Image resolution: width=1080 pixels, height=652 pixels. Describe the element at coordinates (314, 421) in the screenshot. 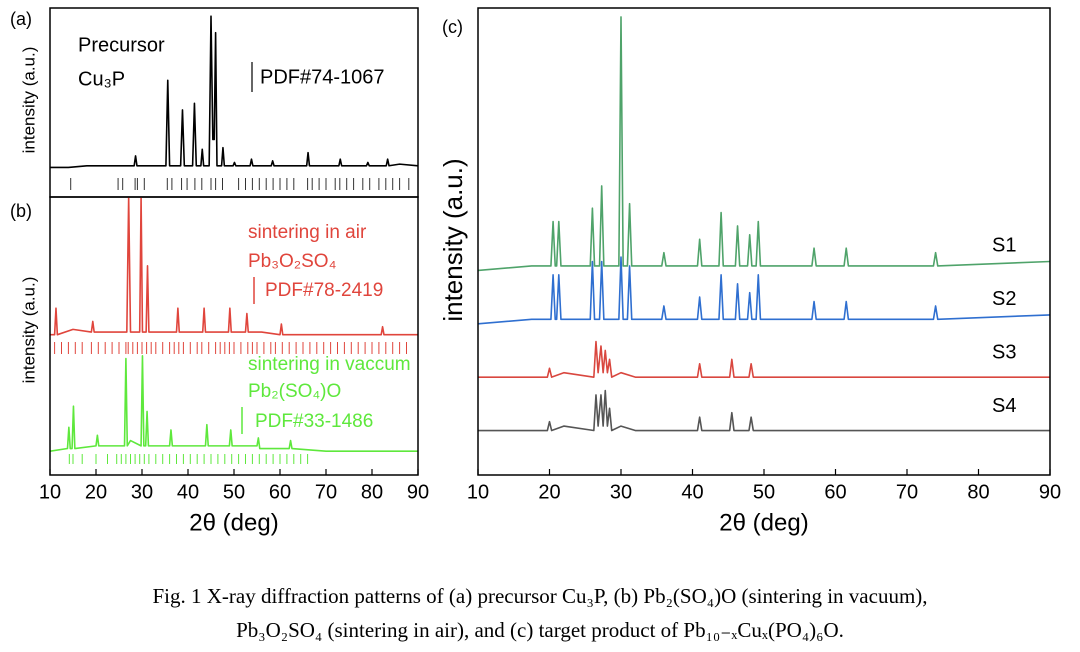

I see `annotation: PDF#33-1486` at that location.